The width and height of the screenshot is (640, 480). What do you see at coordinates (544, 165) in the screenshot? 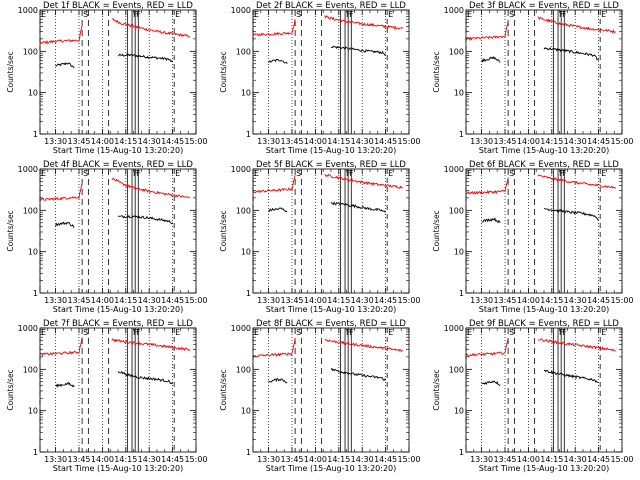
I see `panel-title: Det 6f BLACK = Events, RED = LLD` at bounding box center [544, 165].